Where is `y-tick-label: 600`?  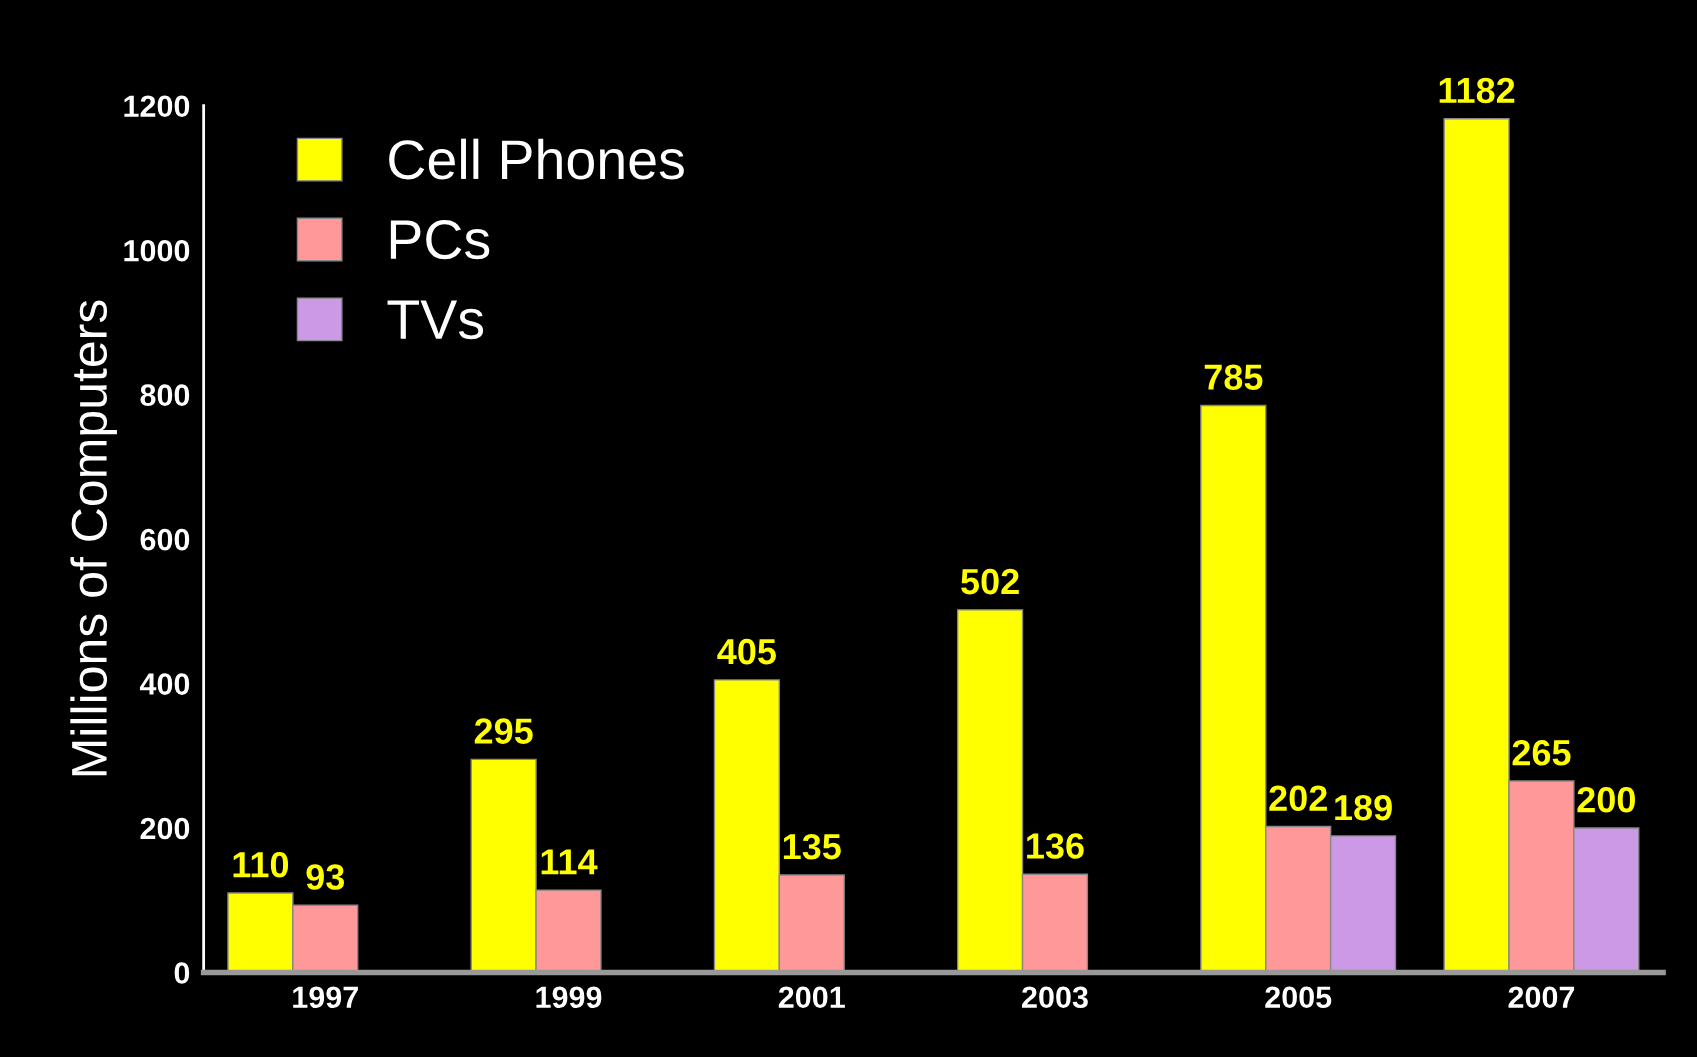 y-tick-label: 600 is located at coordinates (165, 539).